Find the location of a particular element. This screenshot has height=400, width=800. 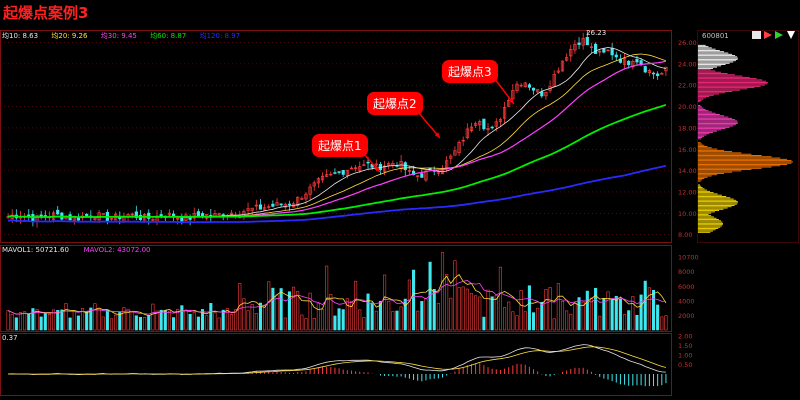

volume-tick-label: 6000 is located at coordinates (686, 287).